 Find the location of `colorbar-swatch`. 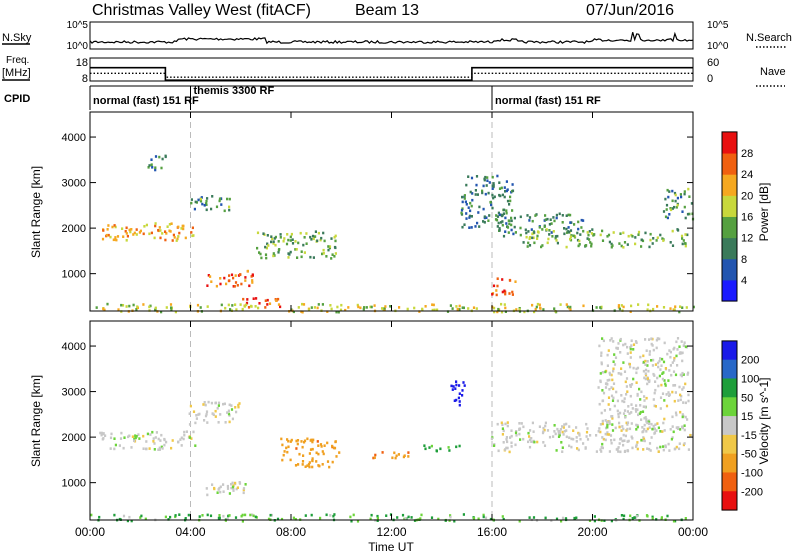

colorbar-swatch is located at coordinates (729, 501).